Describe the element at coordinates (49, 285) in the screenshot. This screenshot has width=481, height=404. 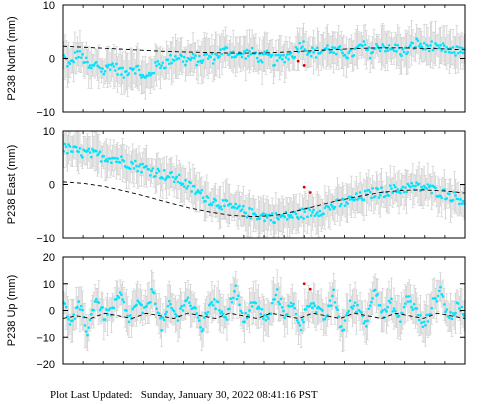
I see `y-tick-label: 10` at that location.